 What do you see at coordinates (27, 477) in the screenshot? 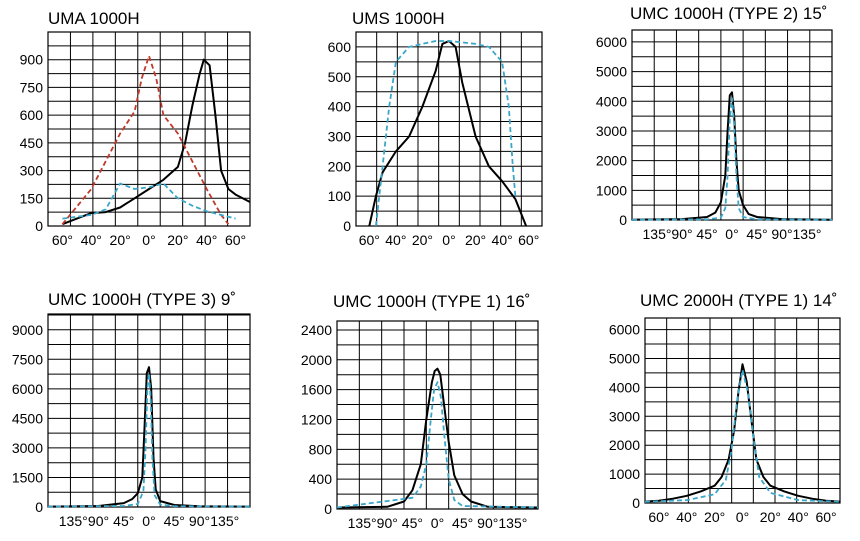
I see `y-tick-label: 1500` at bounding box center [27, 477].